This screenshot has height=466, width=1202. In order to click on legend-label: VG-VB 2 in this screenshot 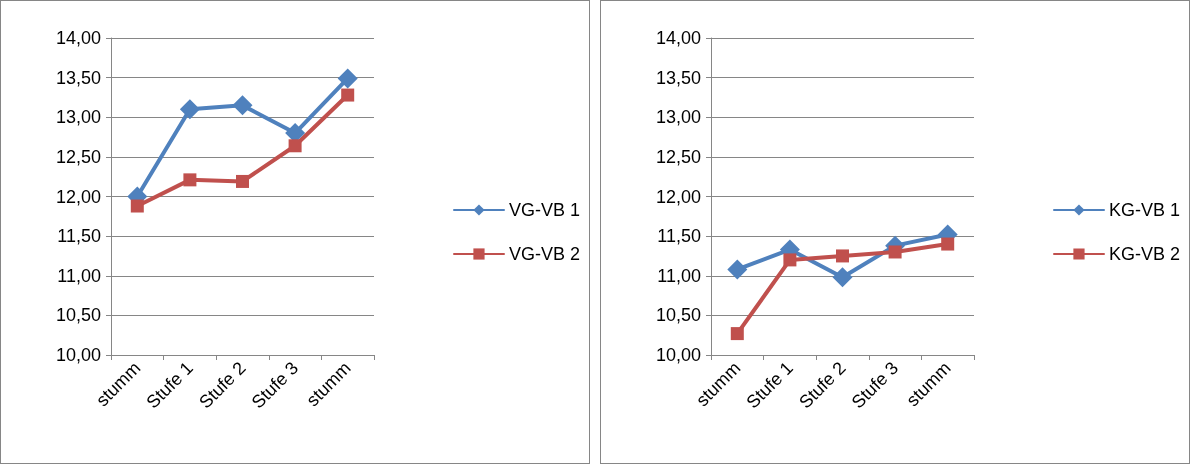, I will do `click(544, 254)`.